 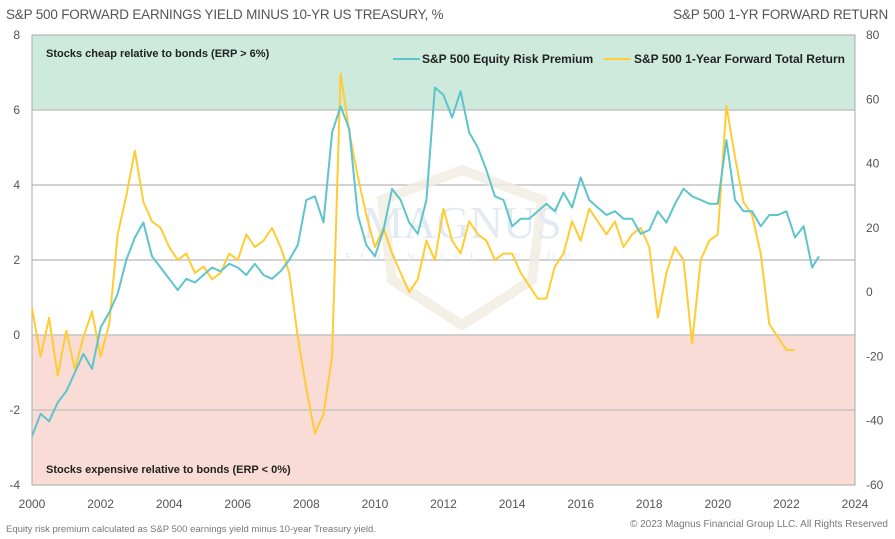 I want to click on left-y-tick-label: 2, so click(x=16, y=260).